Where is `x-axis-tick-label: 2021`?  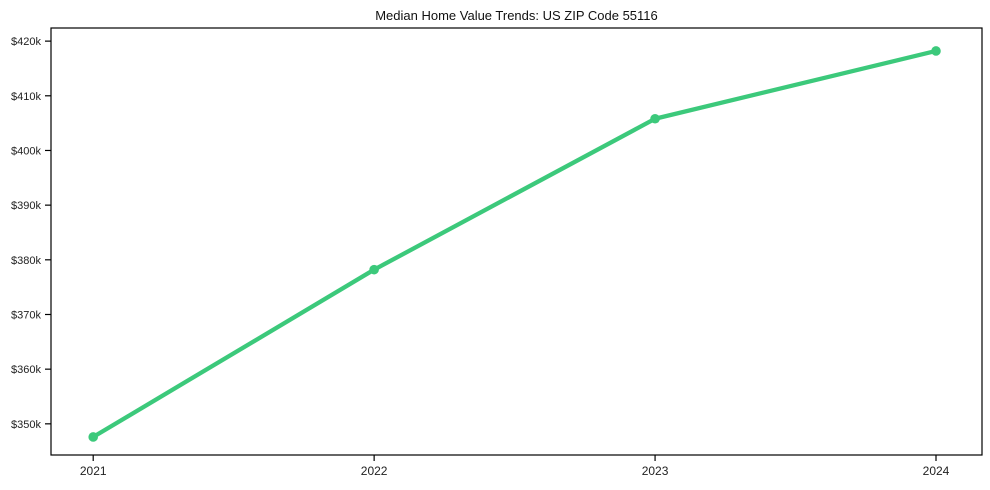
x-axis-tick-label: 2021 is located at coordinates (93, 471).